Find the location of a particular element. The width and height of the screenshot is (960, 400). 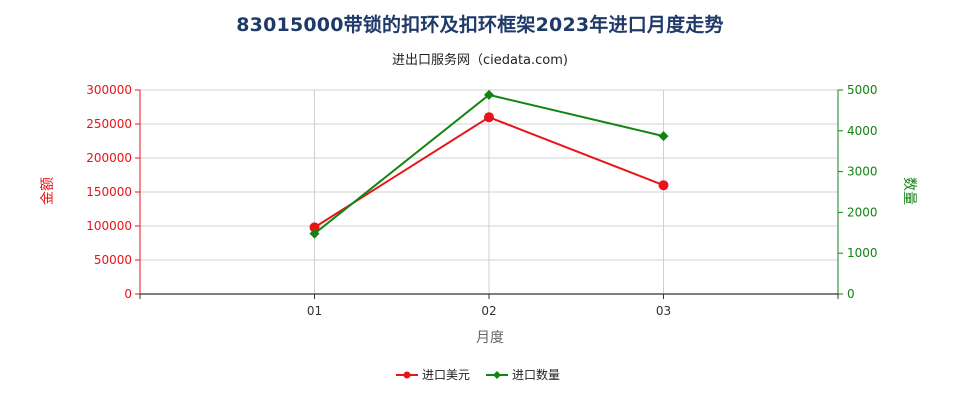

y-right-tick-label: 2000 is located at coordinates (862, 212).